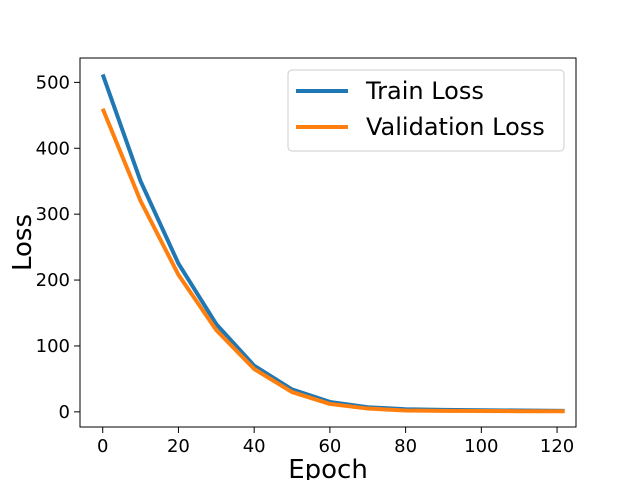  What do you see at coordinates (424, 91) in the screenshot?
I see `legend-label-train-loss: Train Loss` at bounding box center [424, 91].